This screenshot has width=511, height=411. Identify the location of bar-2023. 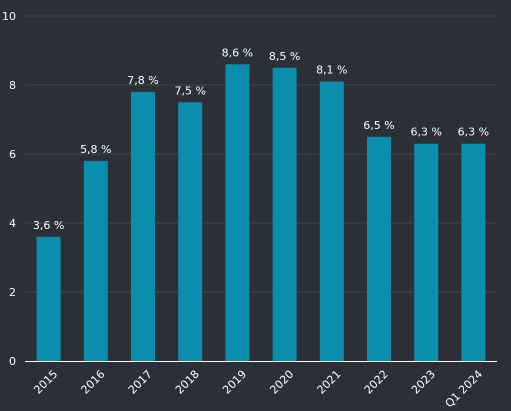
(426, 252).